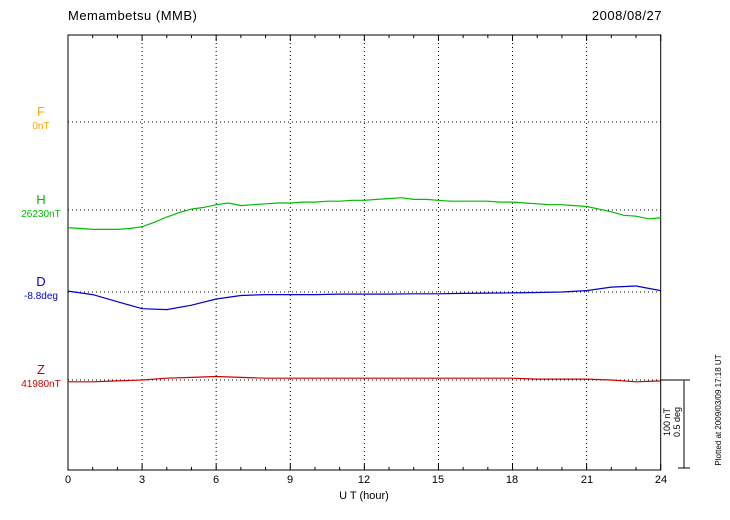  Describe the element at coordinates (677, 422) in the screenshot. I see `scalebar-label-deg: 0.5 deg` at that location.